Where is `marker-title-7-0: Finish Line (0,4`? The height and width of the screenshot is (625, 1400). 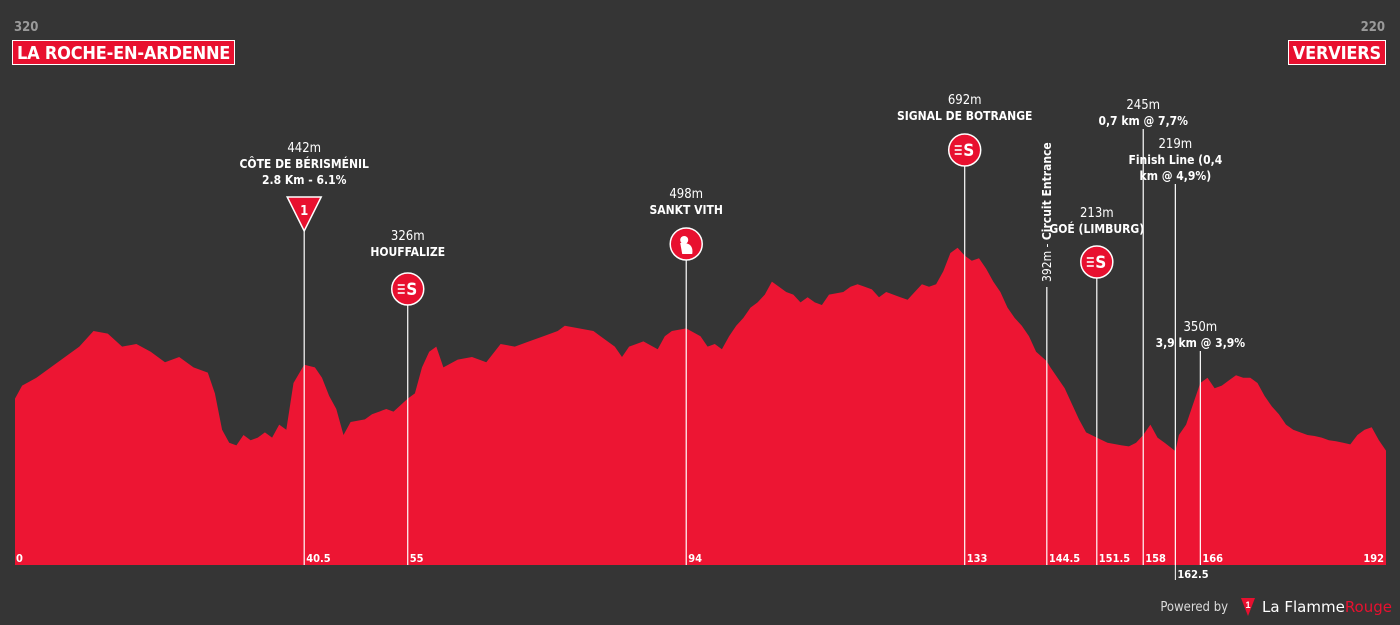 marker-title-7-0: Finish Line (0,4 is located at coordinates (1175, 160).